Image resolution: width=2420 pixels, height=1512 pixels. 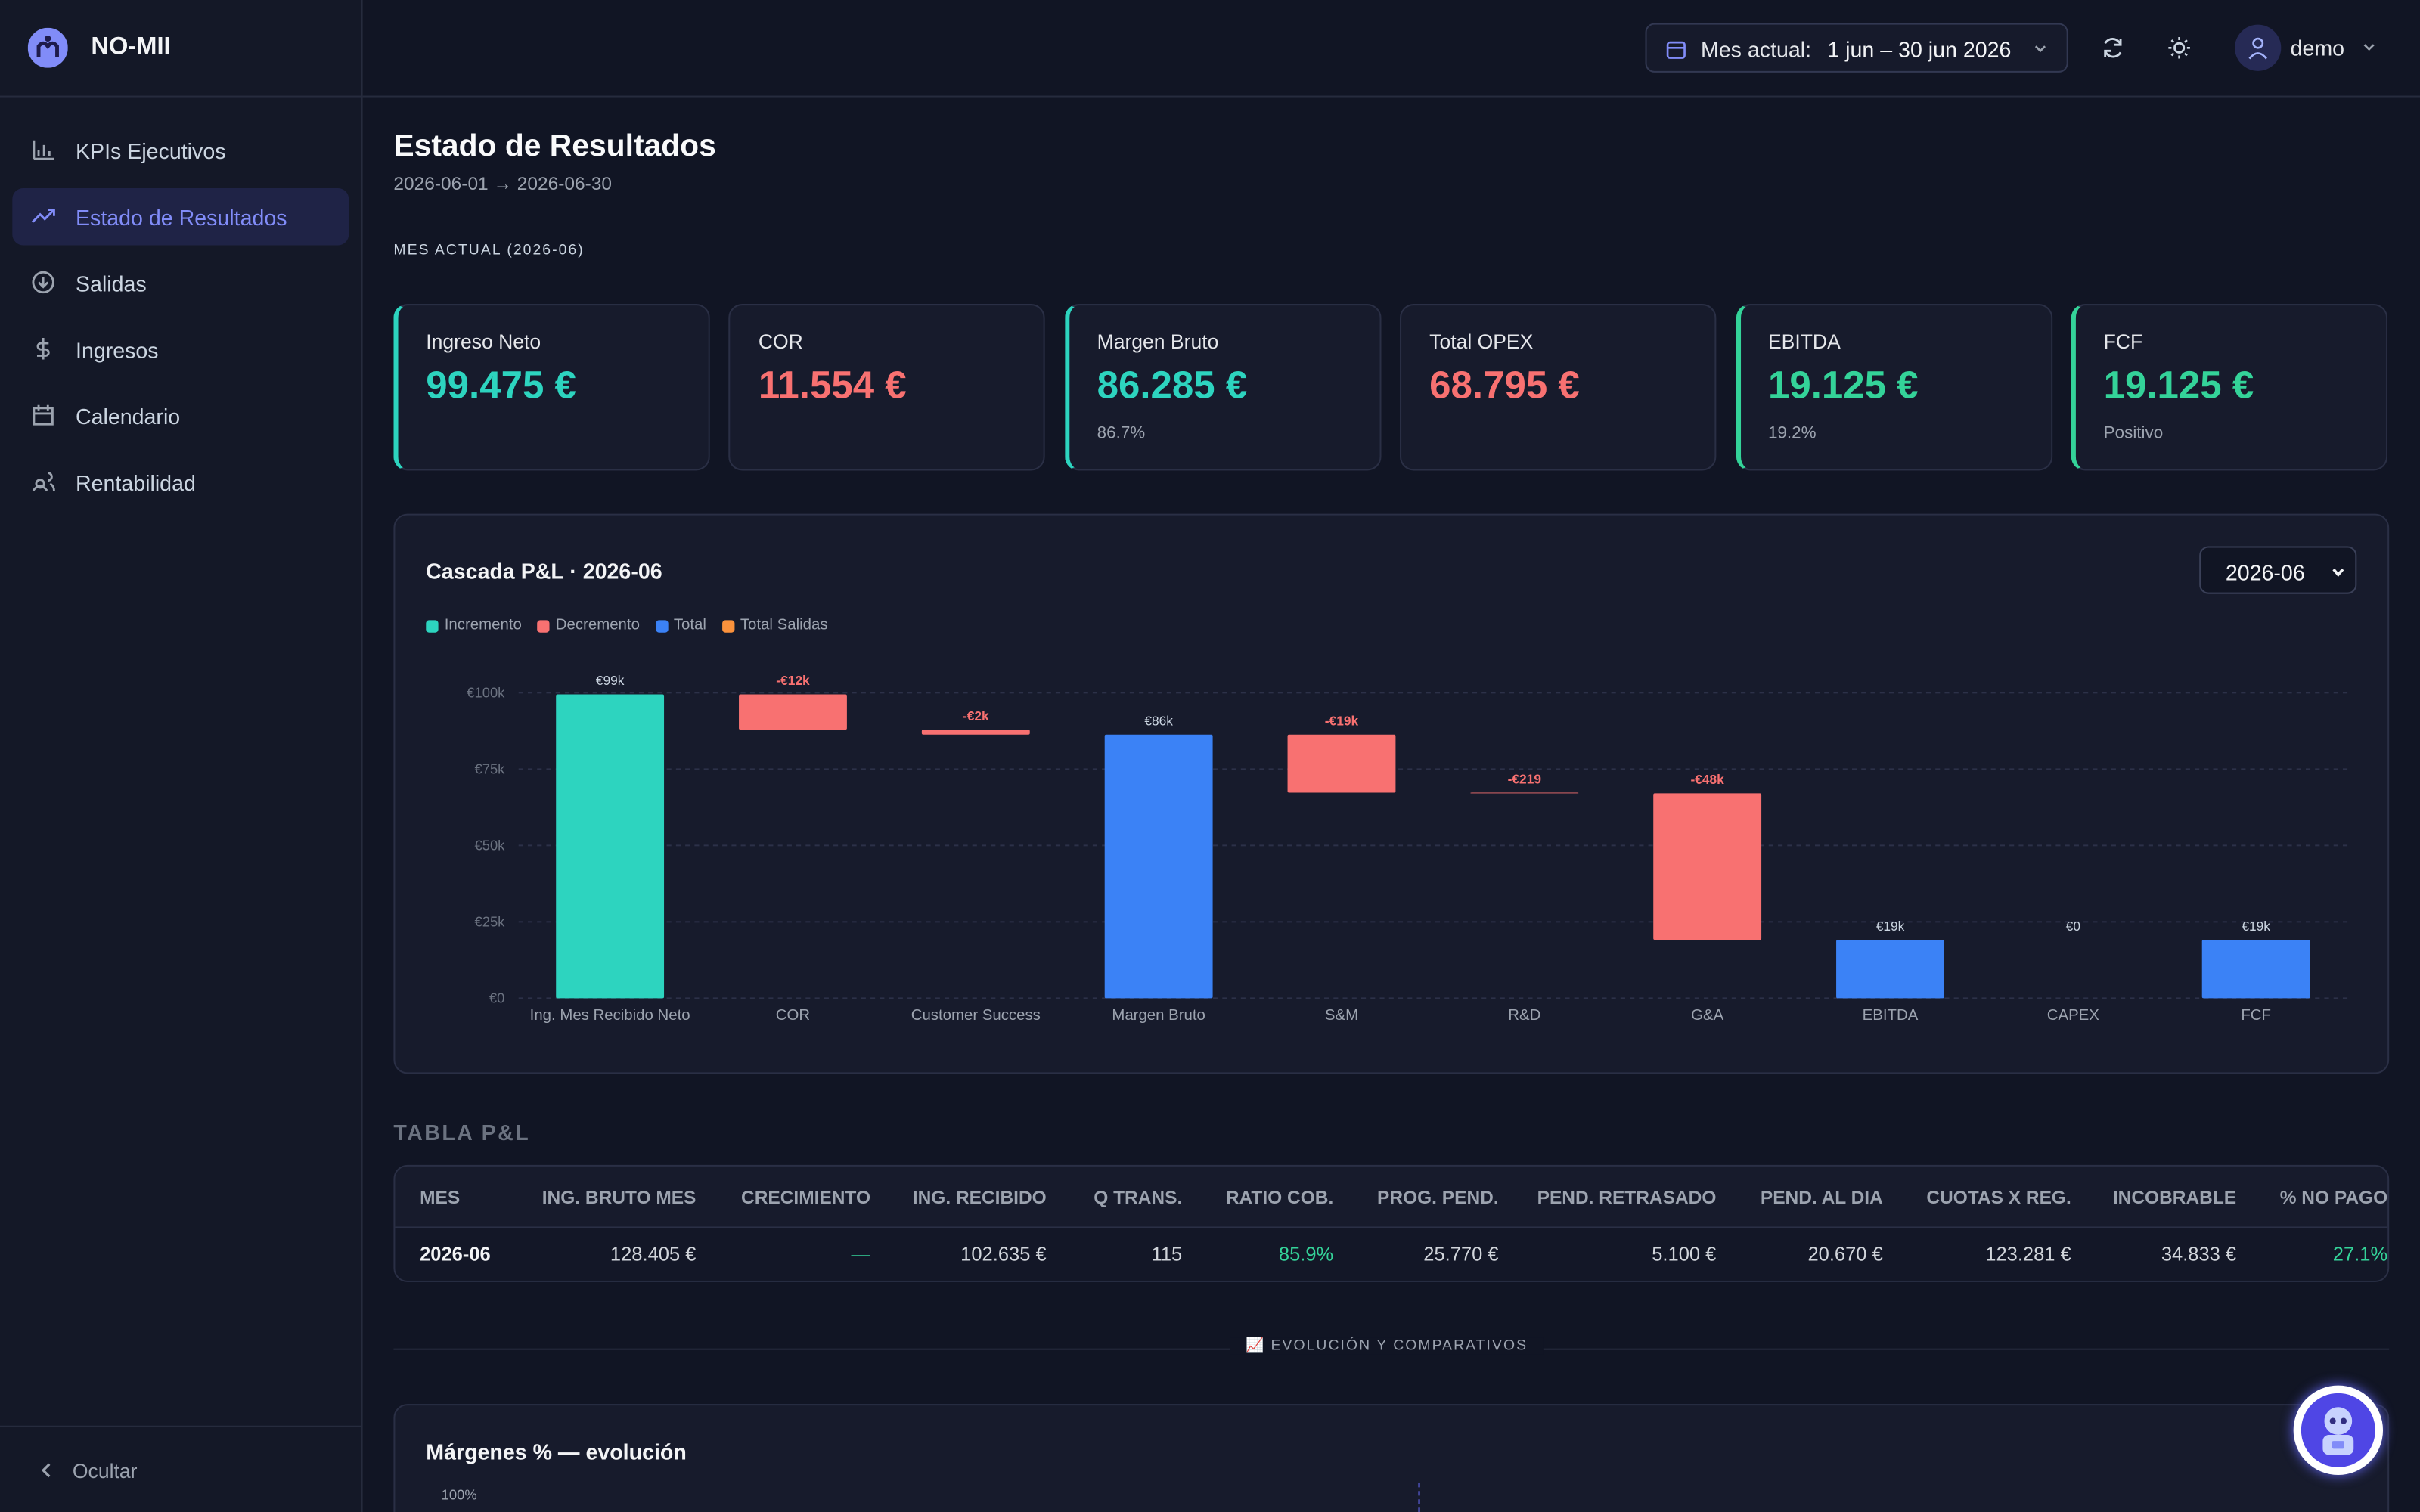 I want to click on legend-item: Incremento, so click(x=474, y=625).